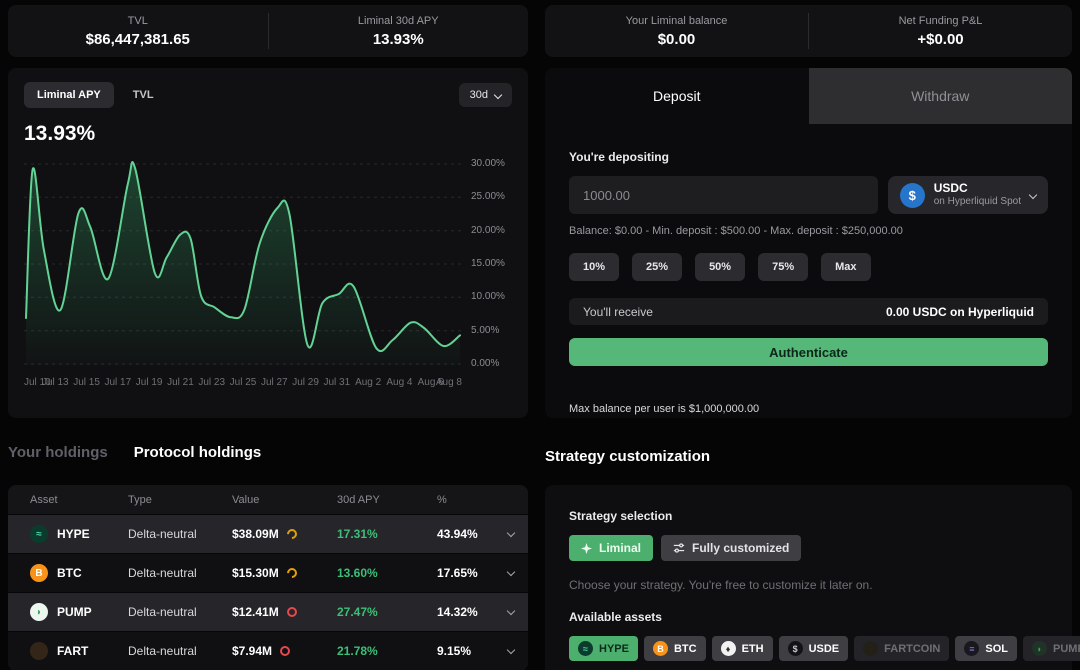  What do you see at coordinates (137, 39) in the screenshot?
I see `stat-value: $86,447,381.65` at bounding box center [137, 39].